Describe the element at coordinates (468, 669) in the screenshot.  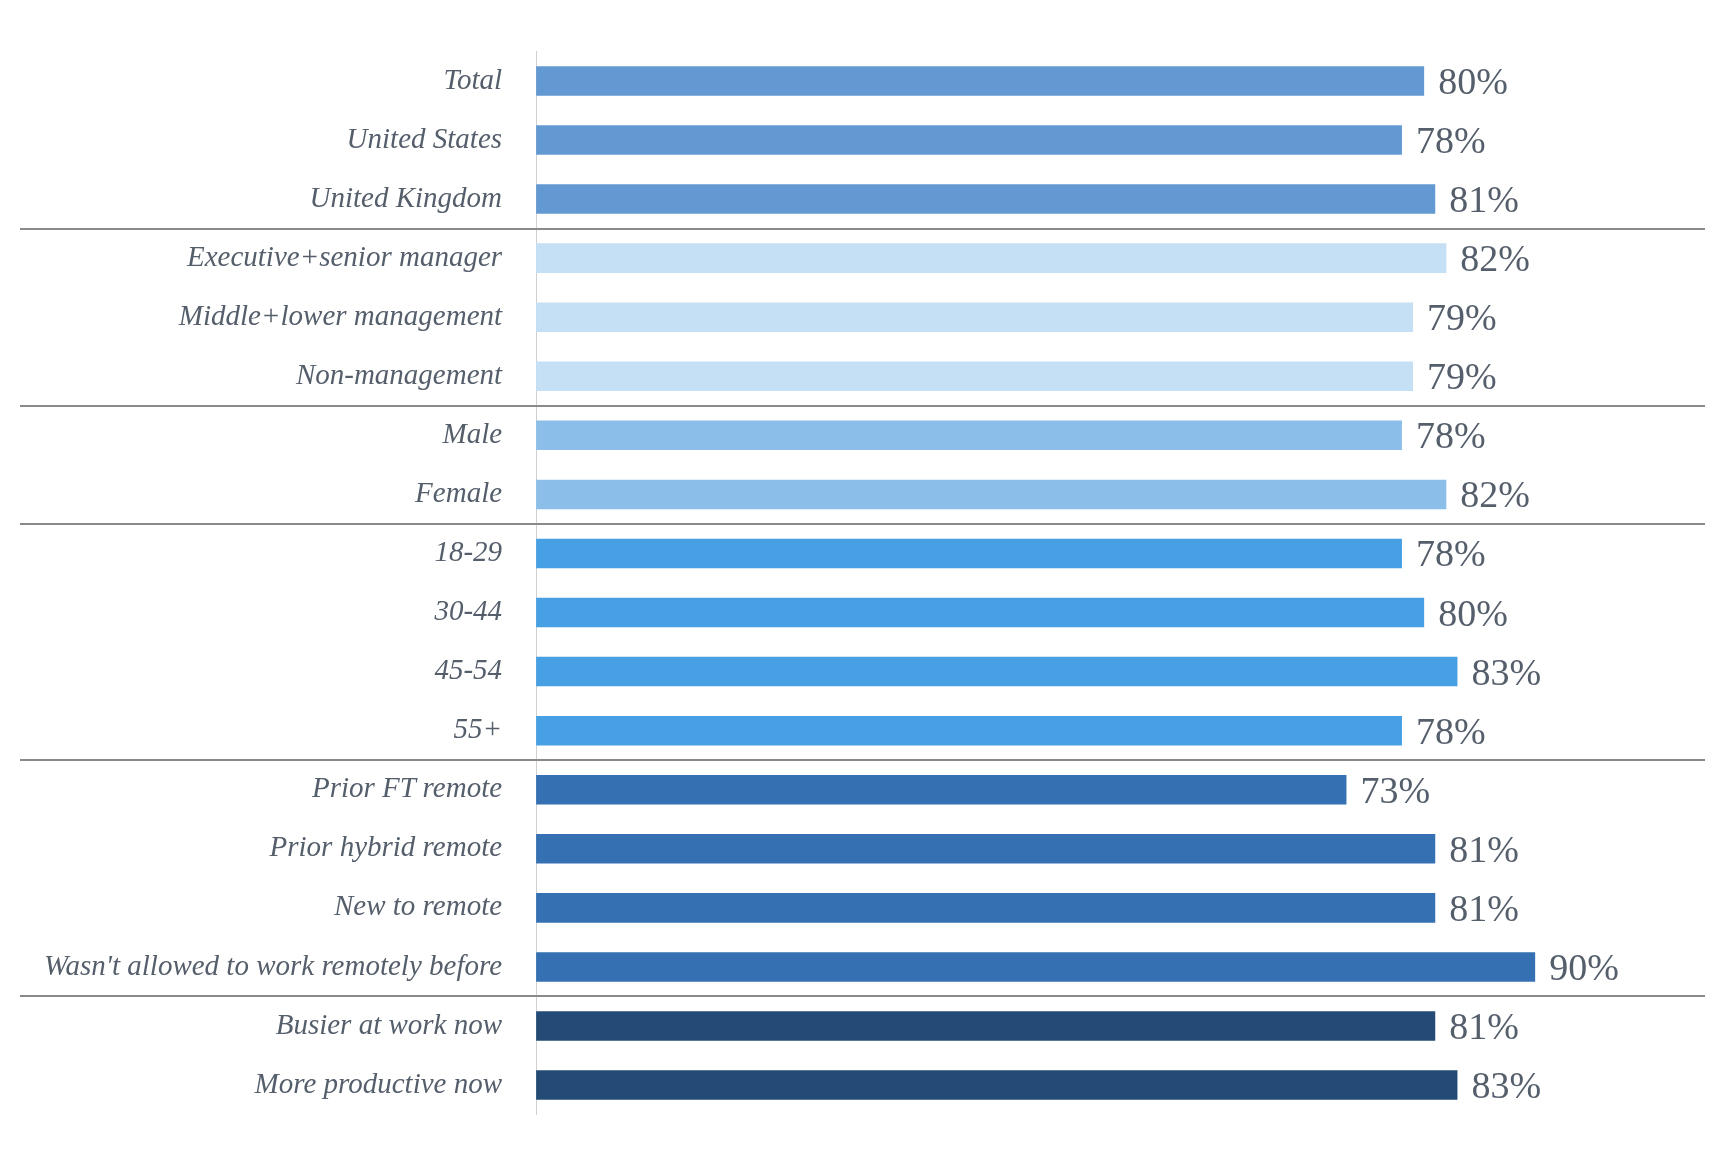
I see `y-tick-label: 45-54` at that location.